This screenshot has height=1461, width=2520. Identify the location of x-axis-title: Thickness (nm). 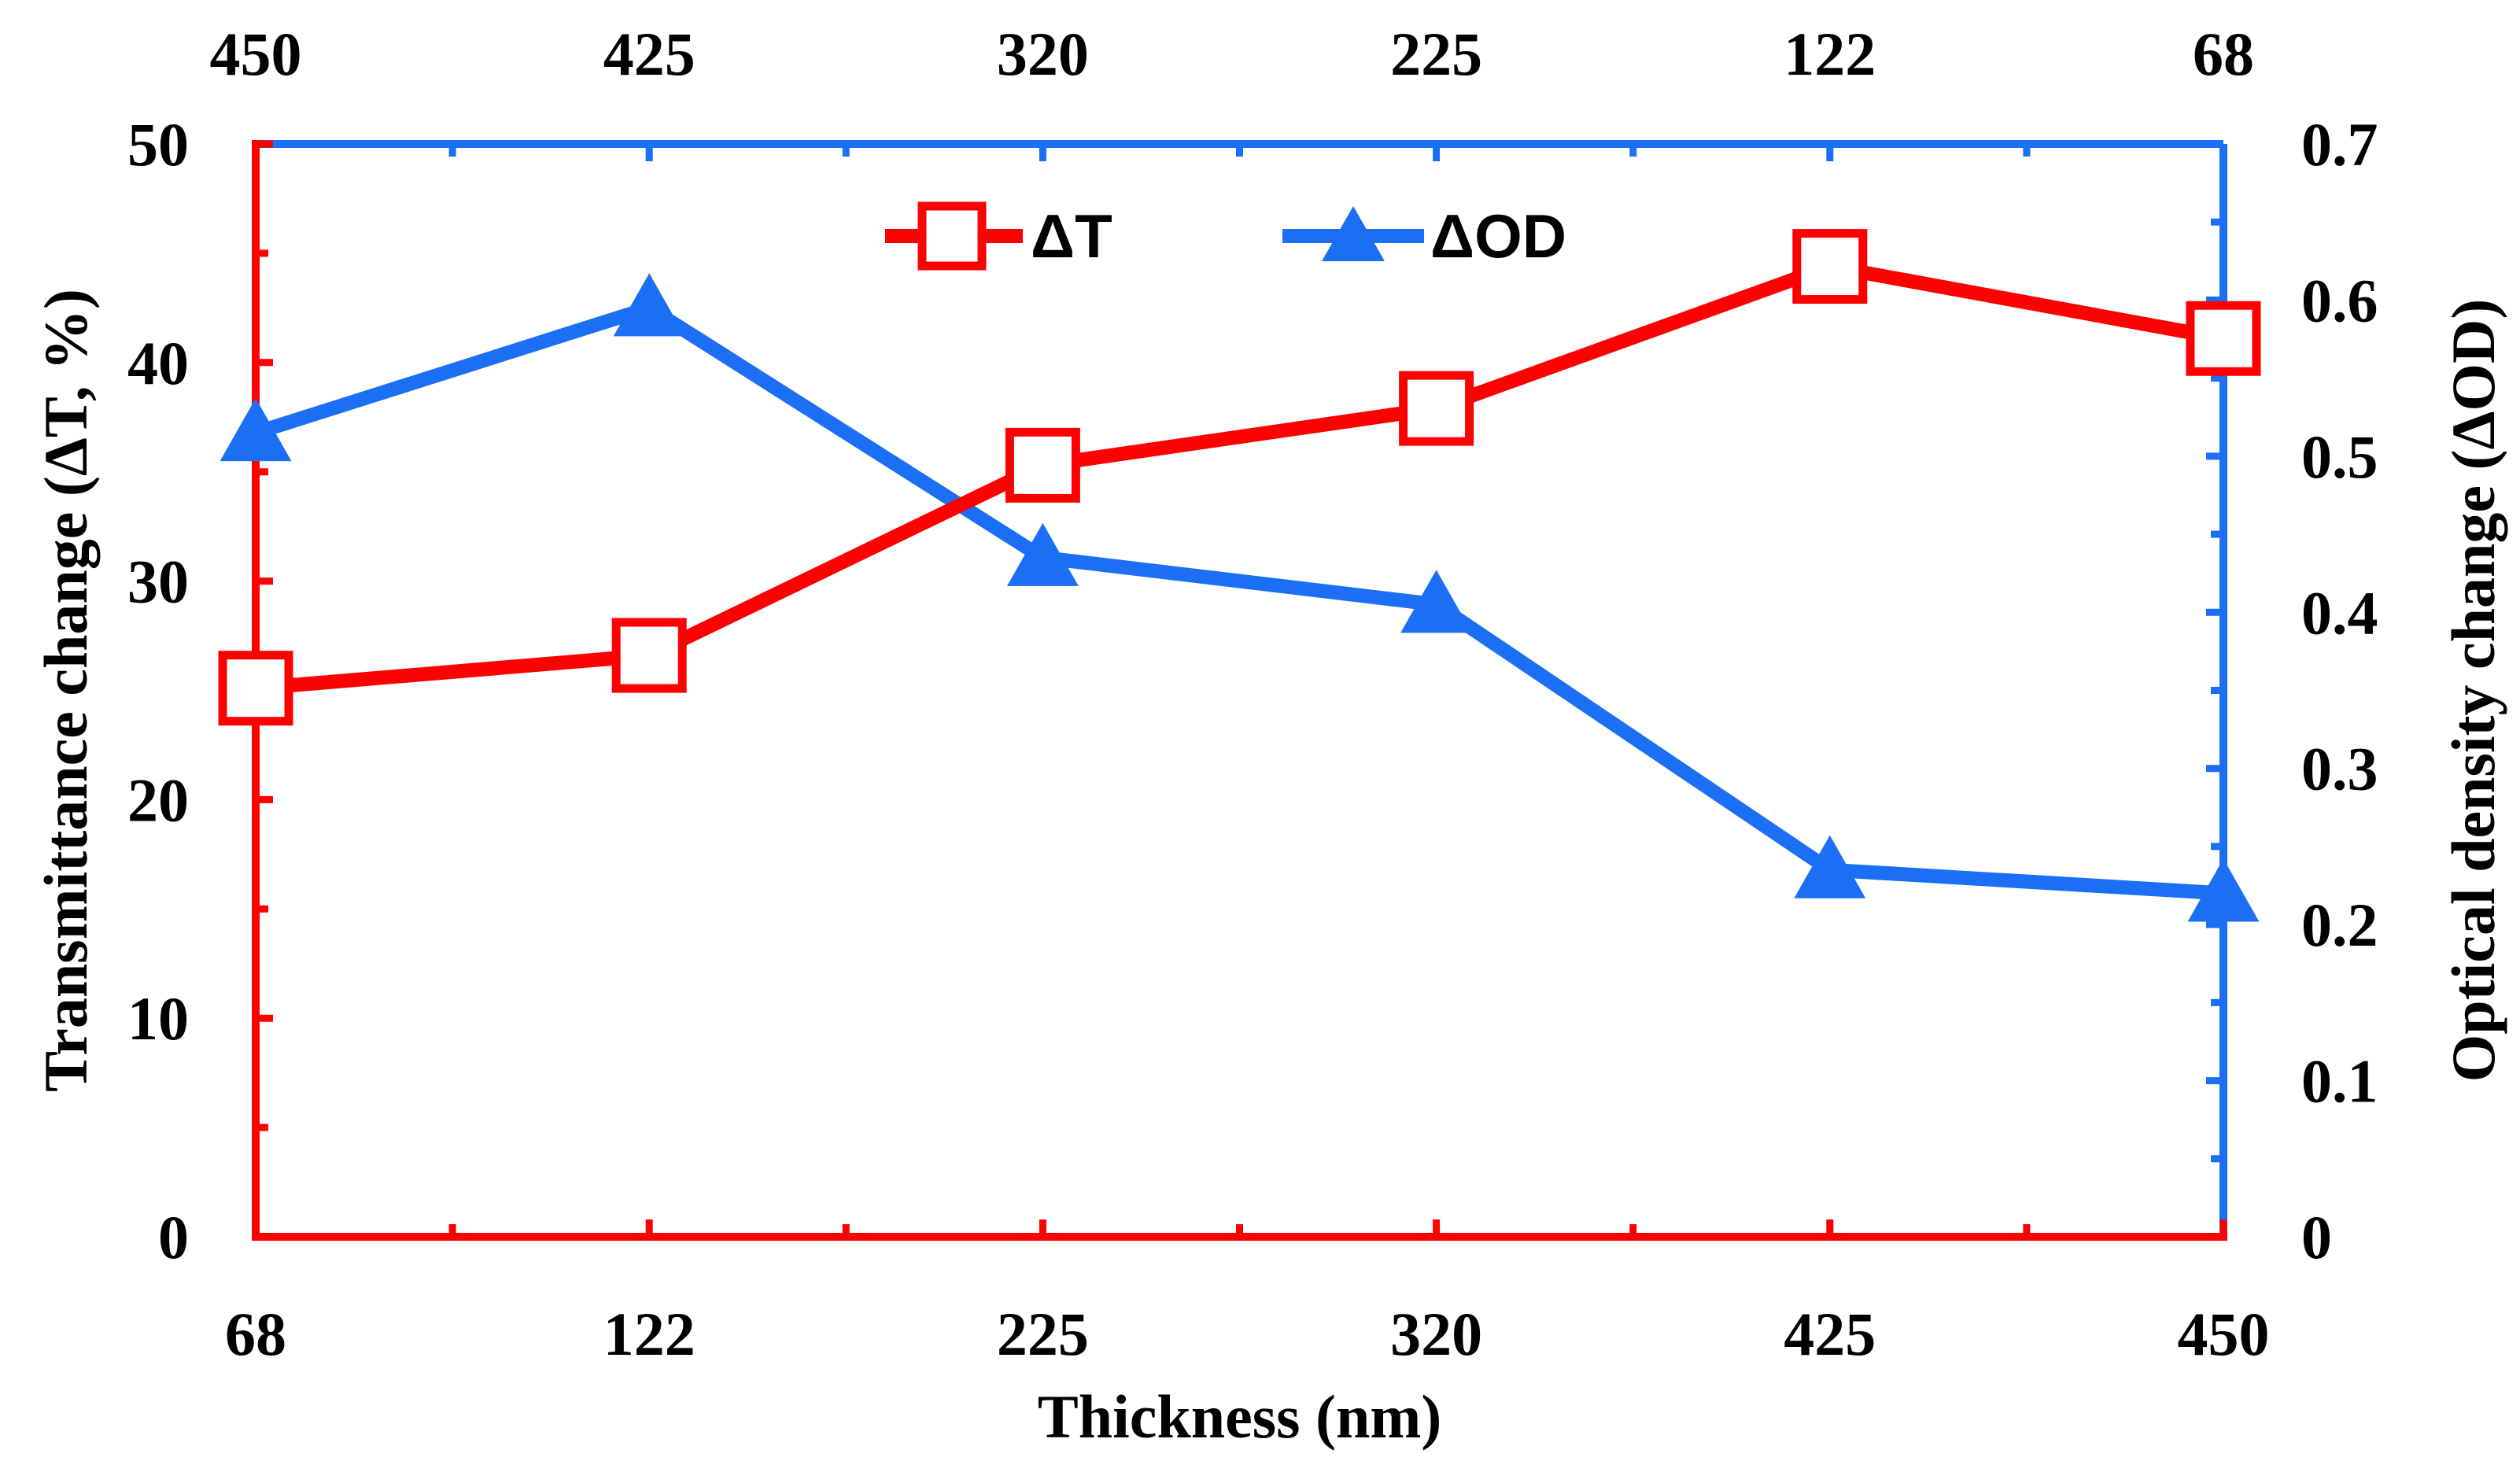
(1240, 1416).